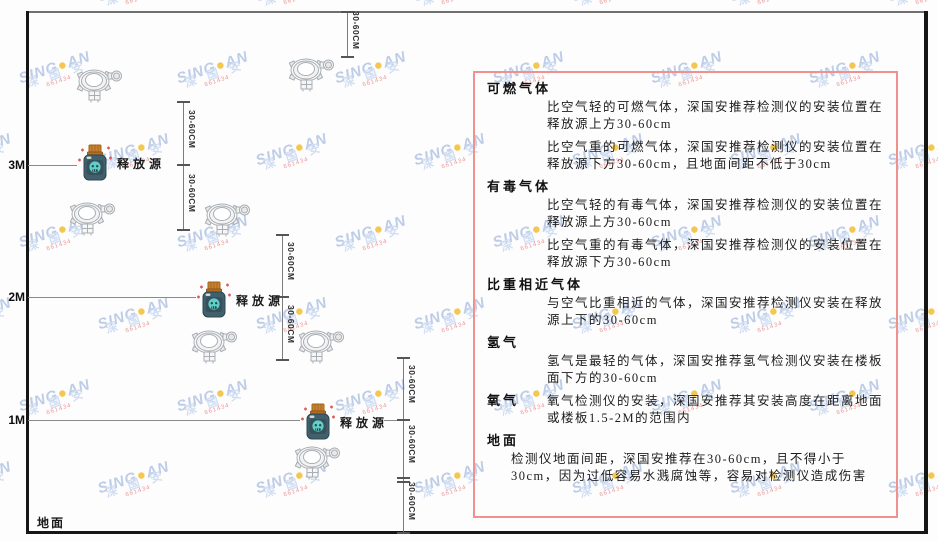 The height and width of the screenshot is (541, 938). What do you see at coordinates (503, 342) in the screenshot?
I see `section-heading: 氢气` at bounding box center [503, 342].